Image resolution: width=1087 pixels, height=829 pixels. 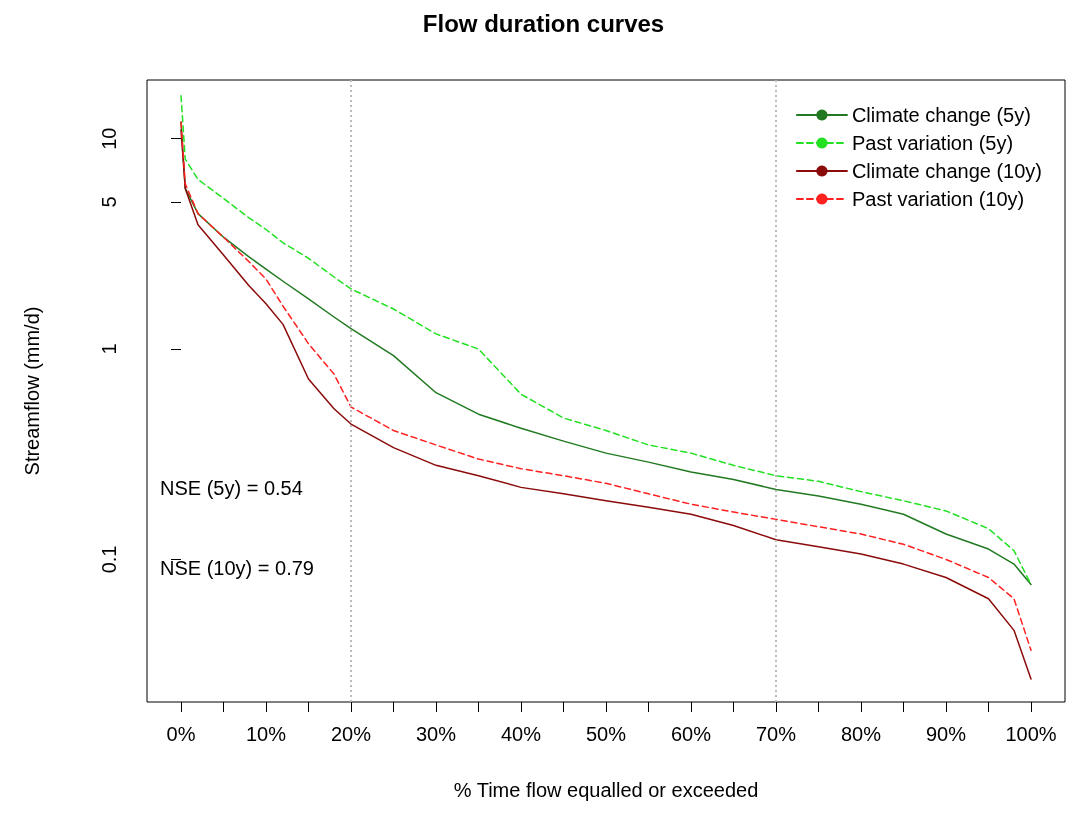 What do you see at coordinates (109, 138) in the screenshot?
I see `y-tick-label: 10` at bounding box center [109, 138].